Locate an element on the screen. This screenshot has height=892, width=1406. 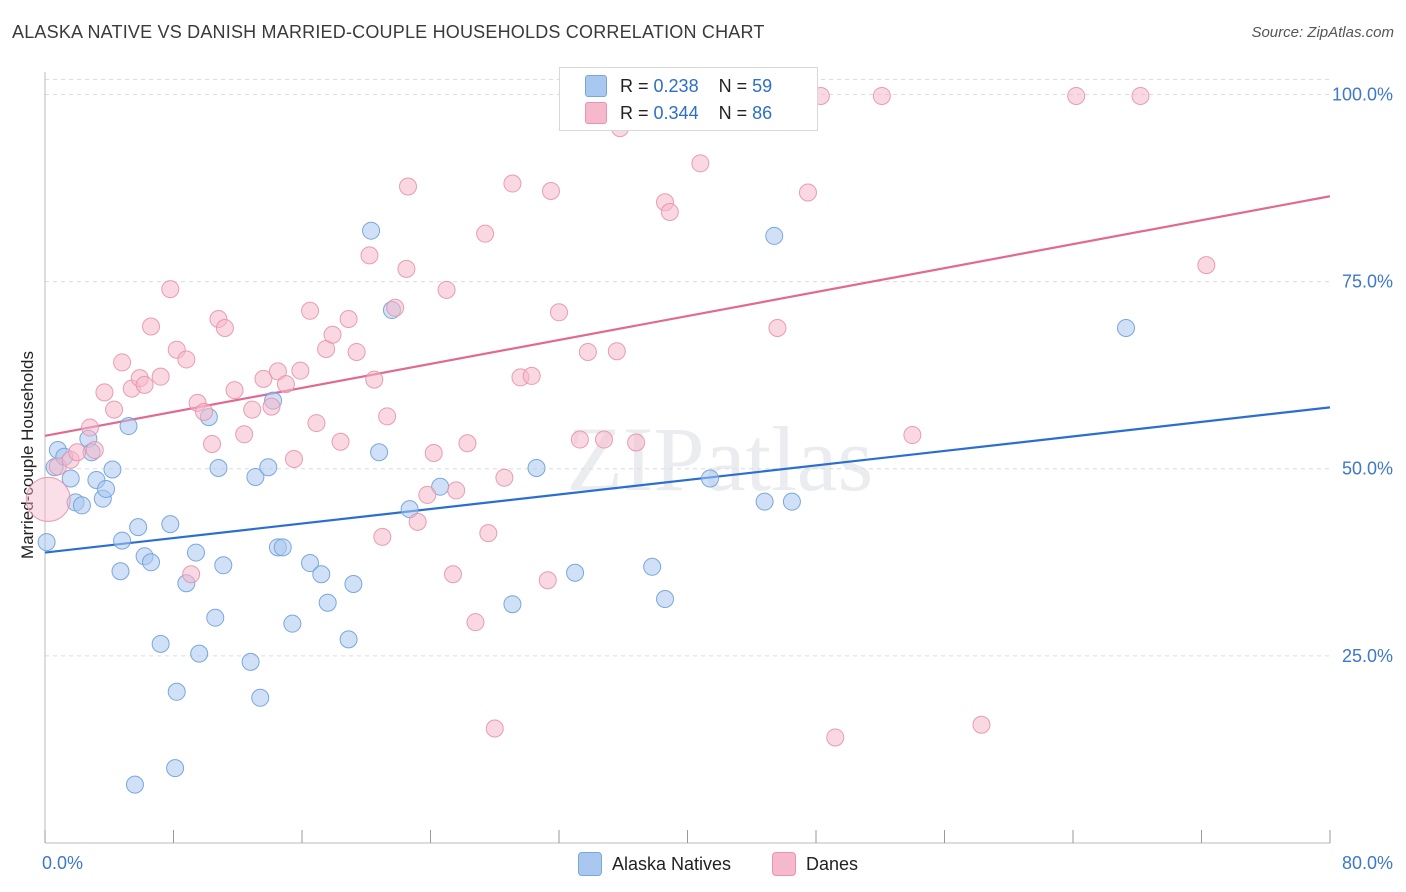
y-tick-label: 75.0% is located at coordinates (1367, 282).